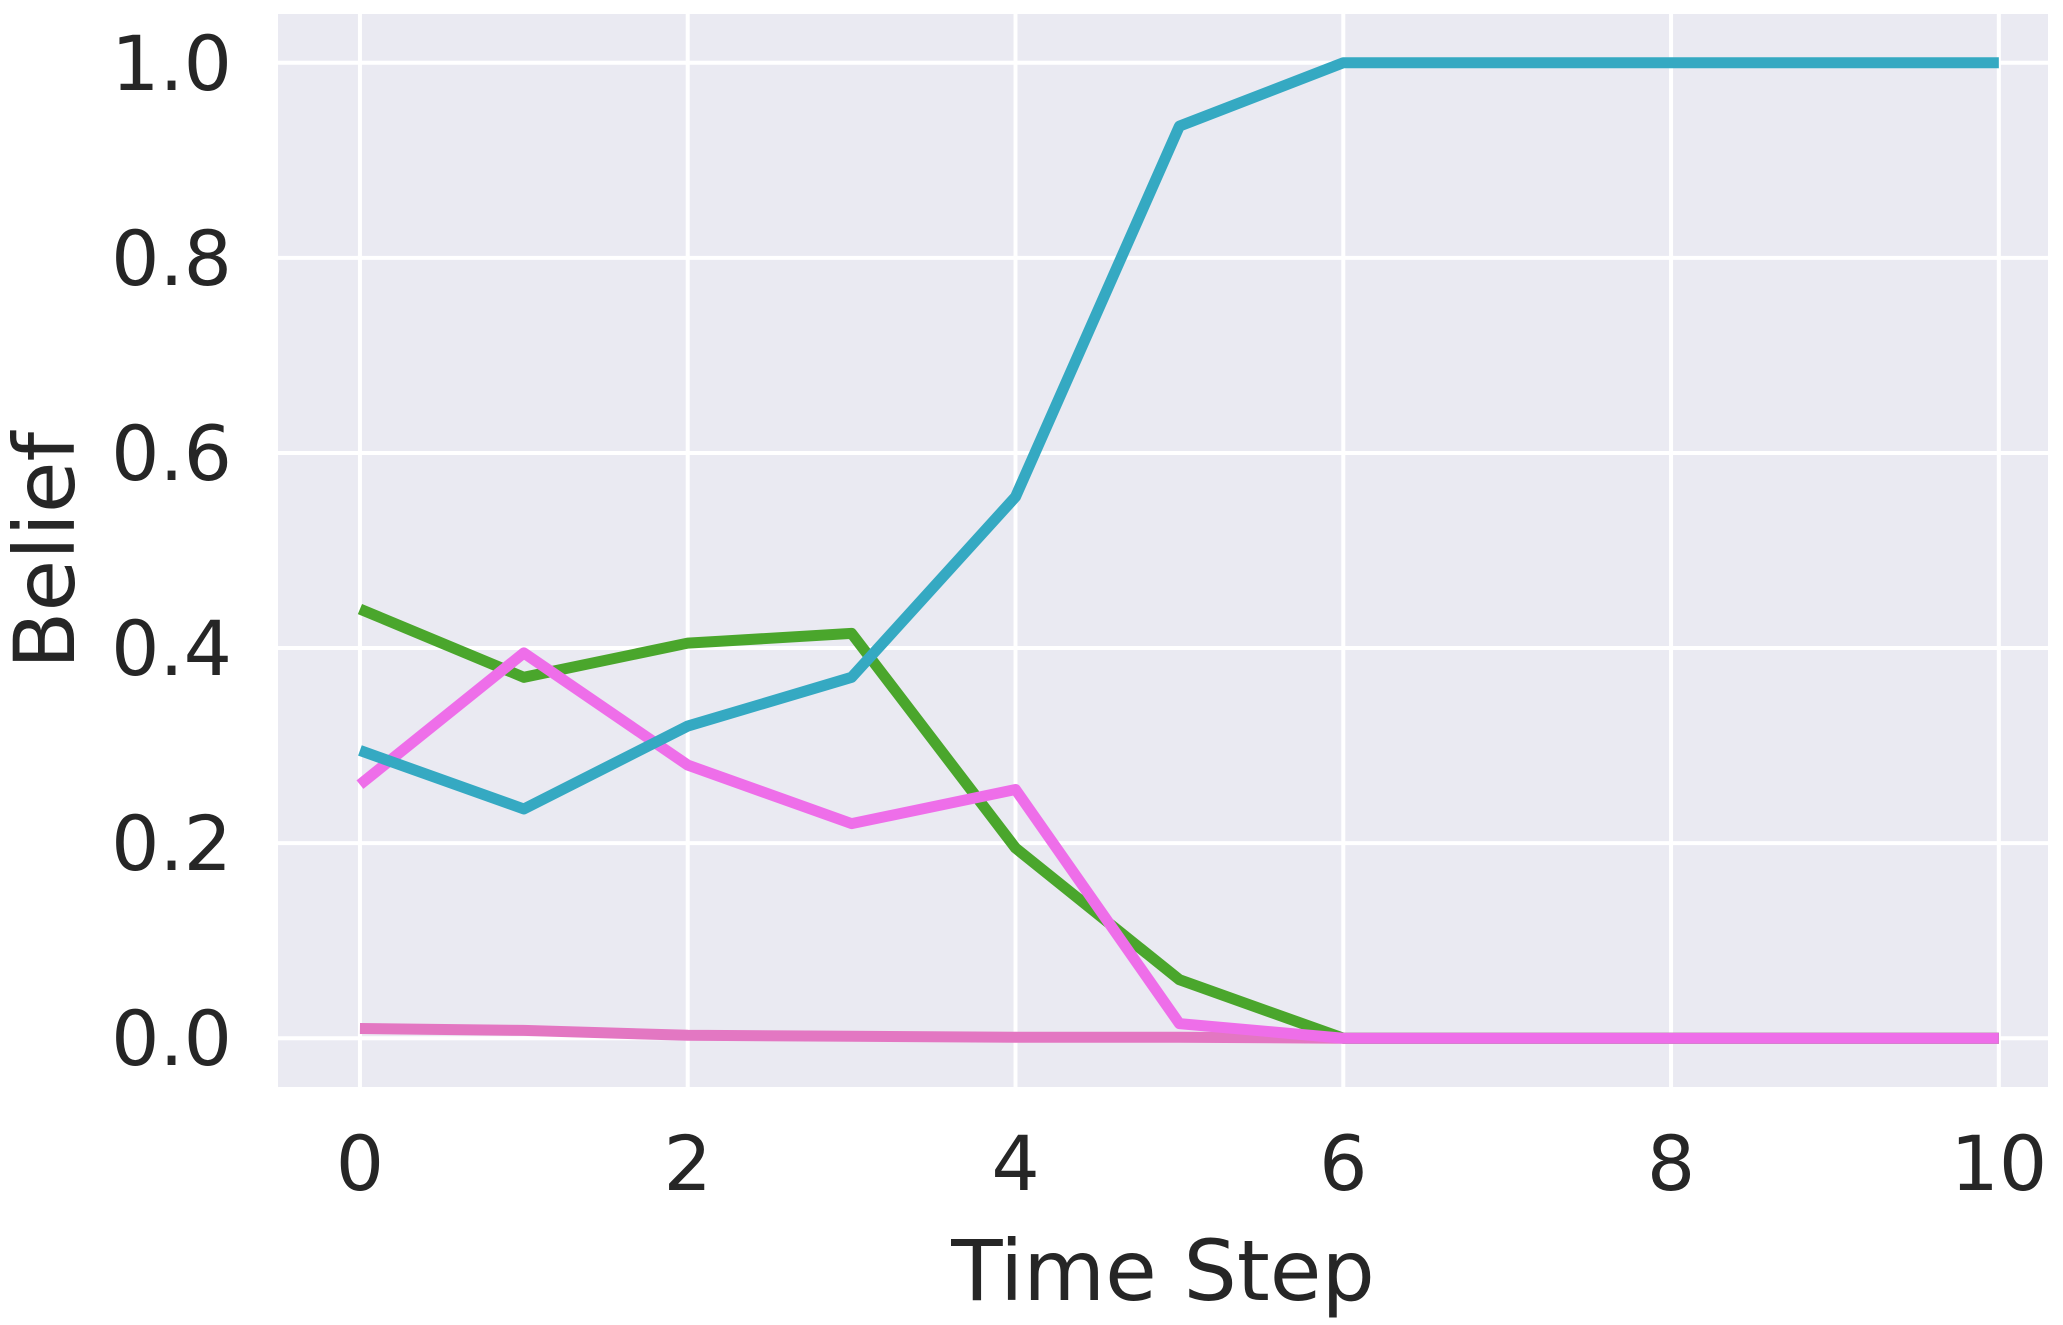  Describe the element at coordinates (171, 843) in the screenshot. I see `y-tick-label: 0.2` at that location.